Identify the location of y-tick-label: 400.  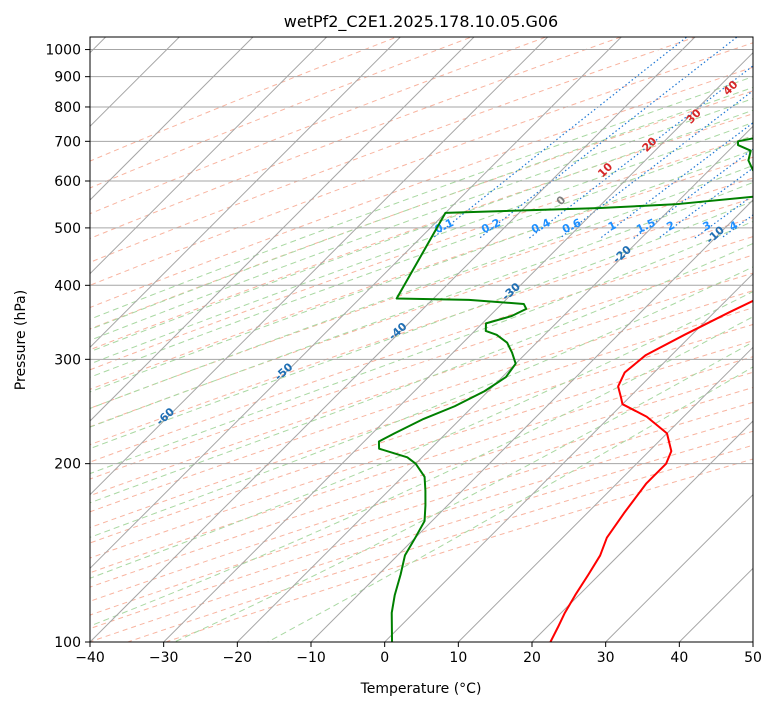
(67, 286).